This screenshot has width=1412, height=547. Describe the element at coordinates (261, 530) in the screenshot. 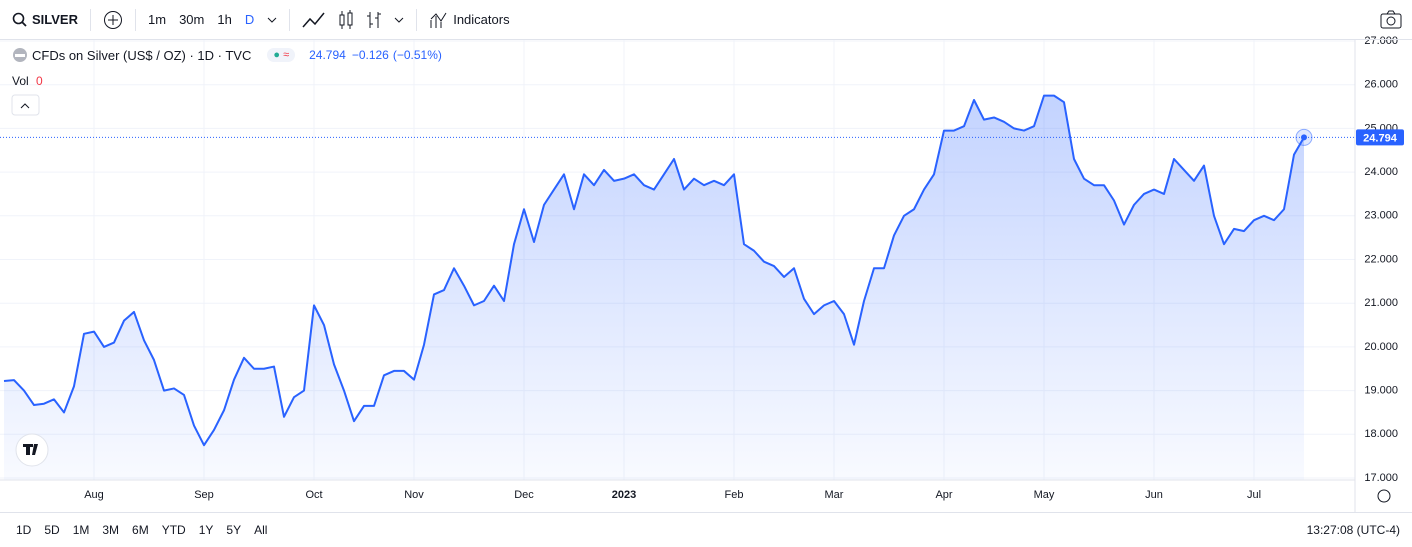

I see `range: All` at that location.